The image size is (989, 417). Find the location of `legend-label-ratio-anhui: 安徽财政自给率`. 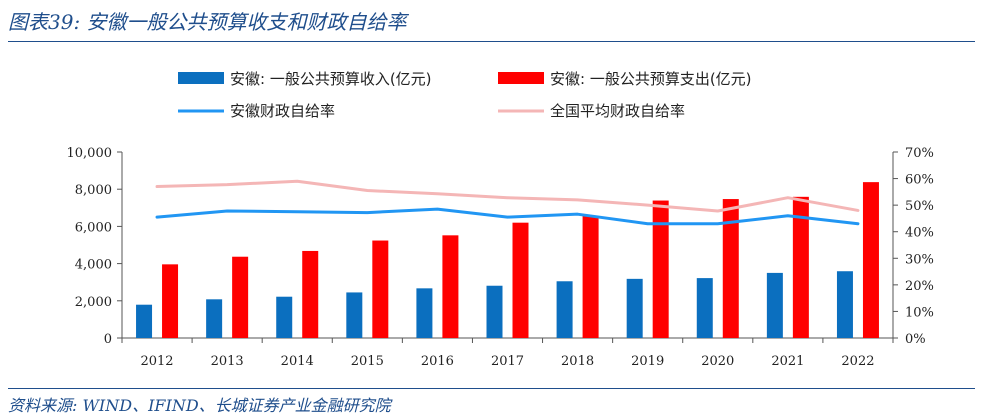

legend-label-ratio-anhui: 安徽财政自给率 is located at coordinates (282, 111).